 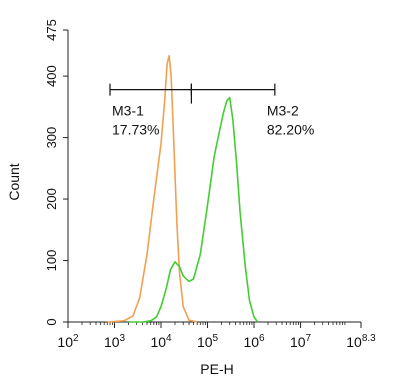 I want to click on x-tick-label: 10³, so click(x=115, y=341).